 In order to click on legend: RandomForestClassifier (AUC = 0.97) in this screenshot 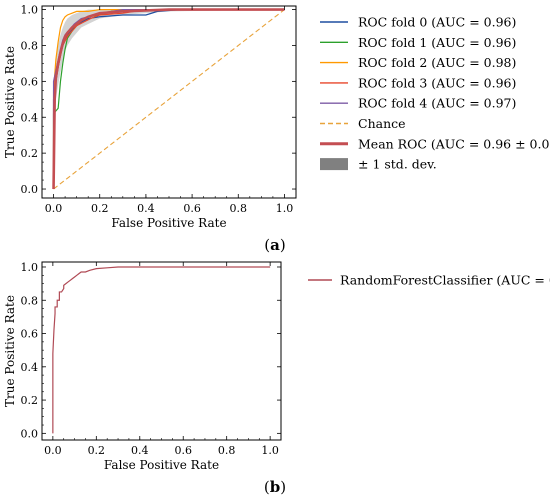, I will do `click(429, 280)`.